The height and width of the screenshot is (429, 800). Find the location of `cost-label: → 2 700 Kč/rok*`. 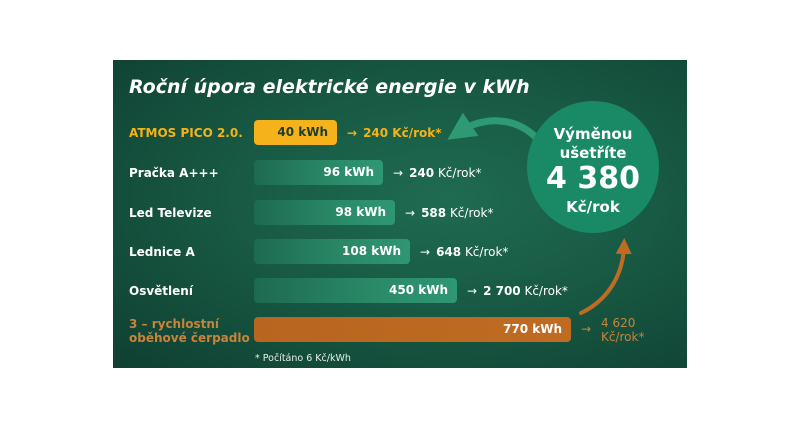

cost-label: → 2 700 Kč/rok* is located at coordinates (517, 291).